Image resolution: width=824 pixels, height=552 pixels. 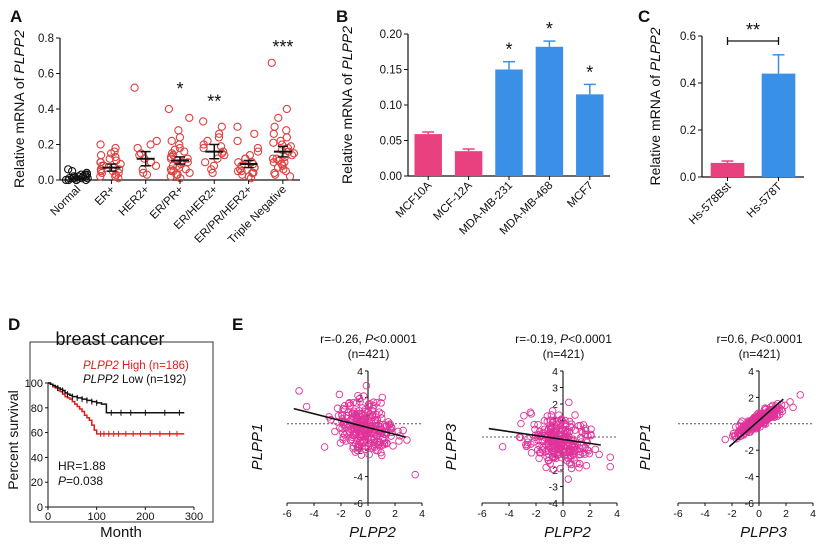 What do you see at coordinates (66, 201) in the screenshot?
I see `panel-a-xtick-label: Normal` at bounding box center [66, 201].